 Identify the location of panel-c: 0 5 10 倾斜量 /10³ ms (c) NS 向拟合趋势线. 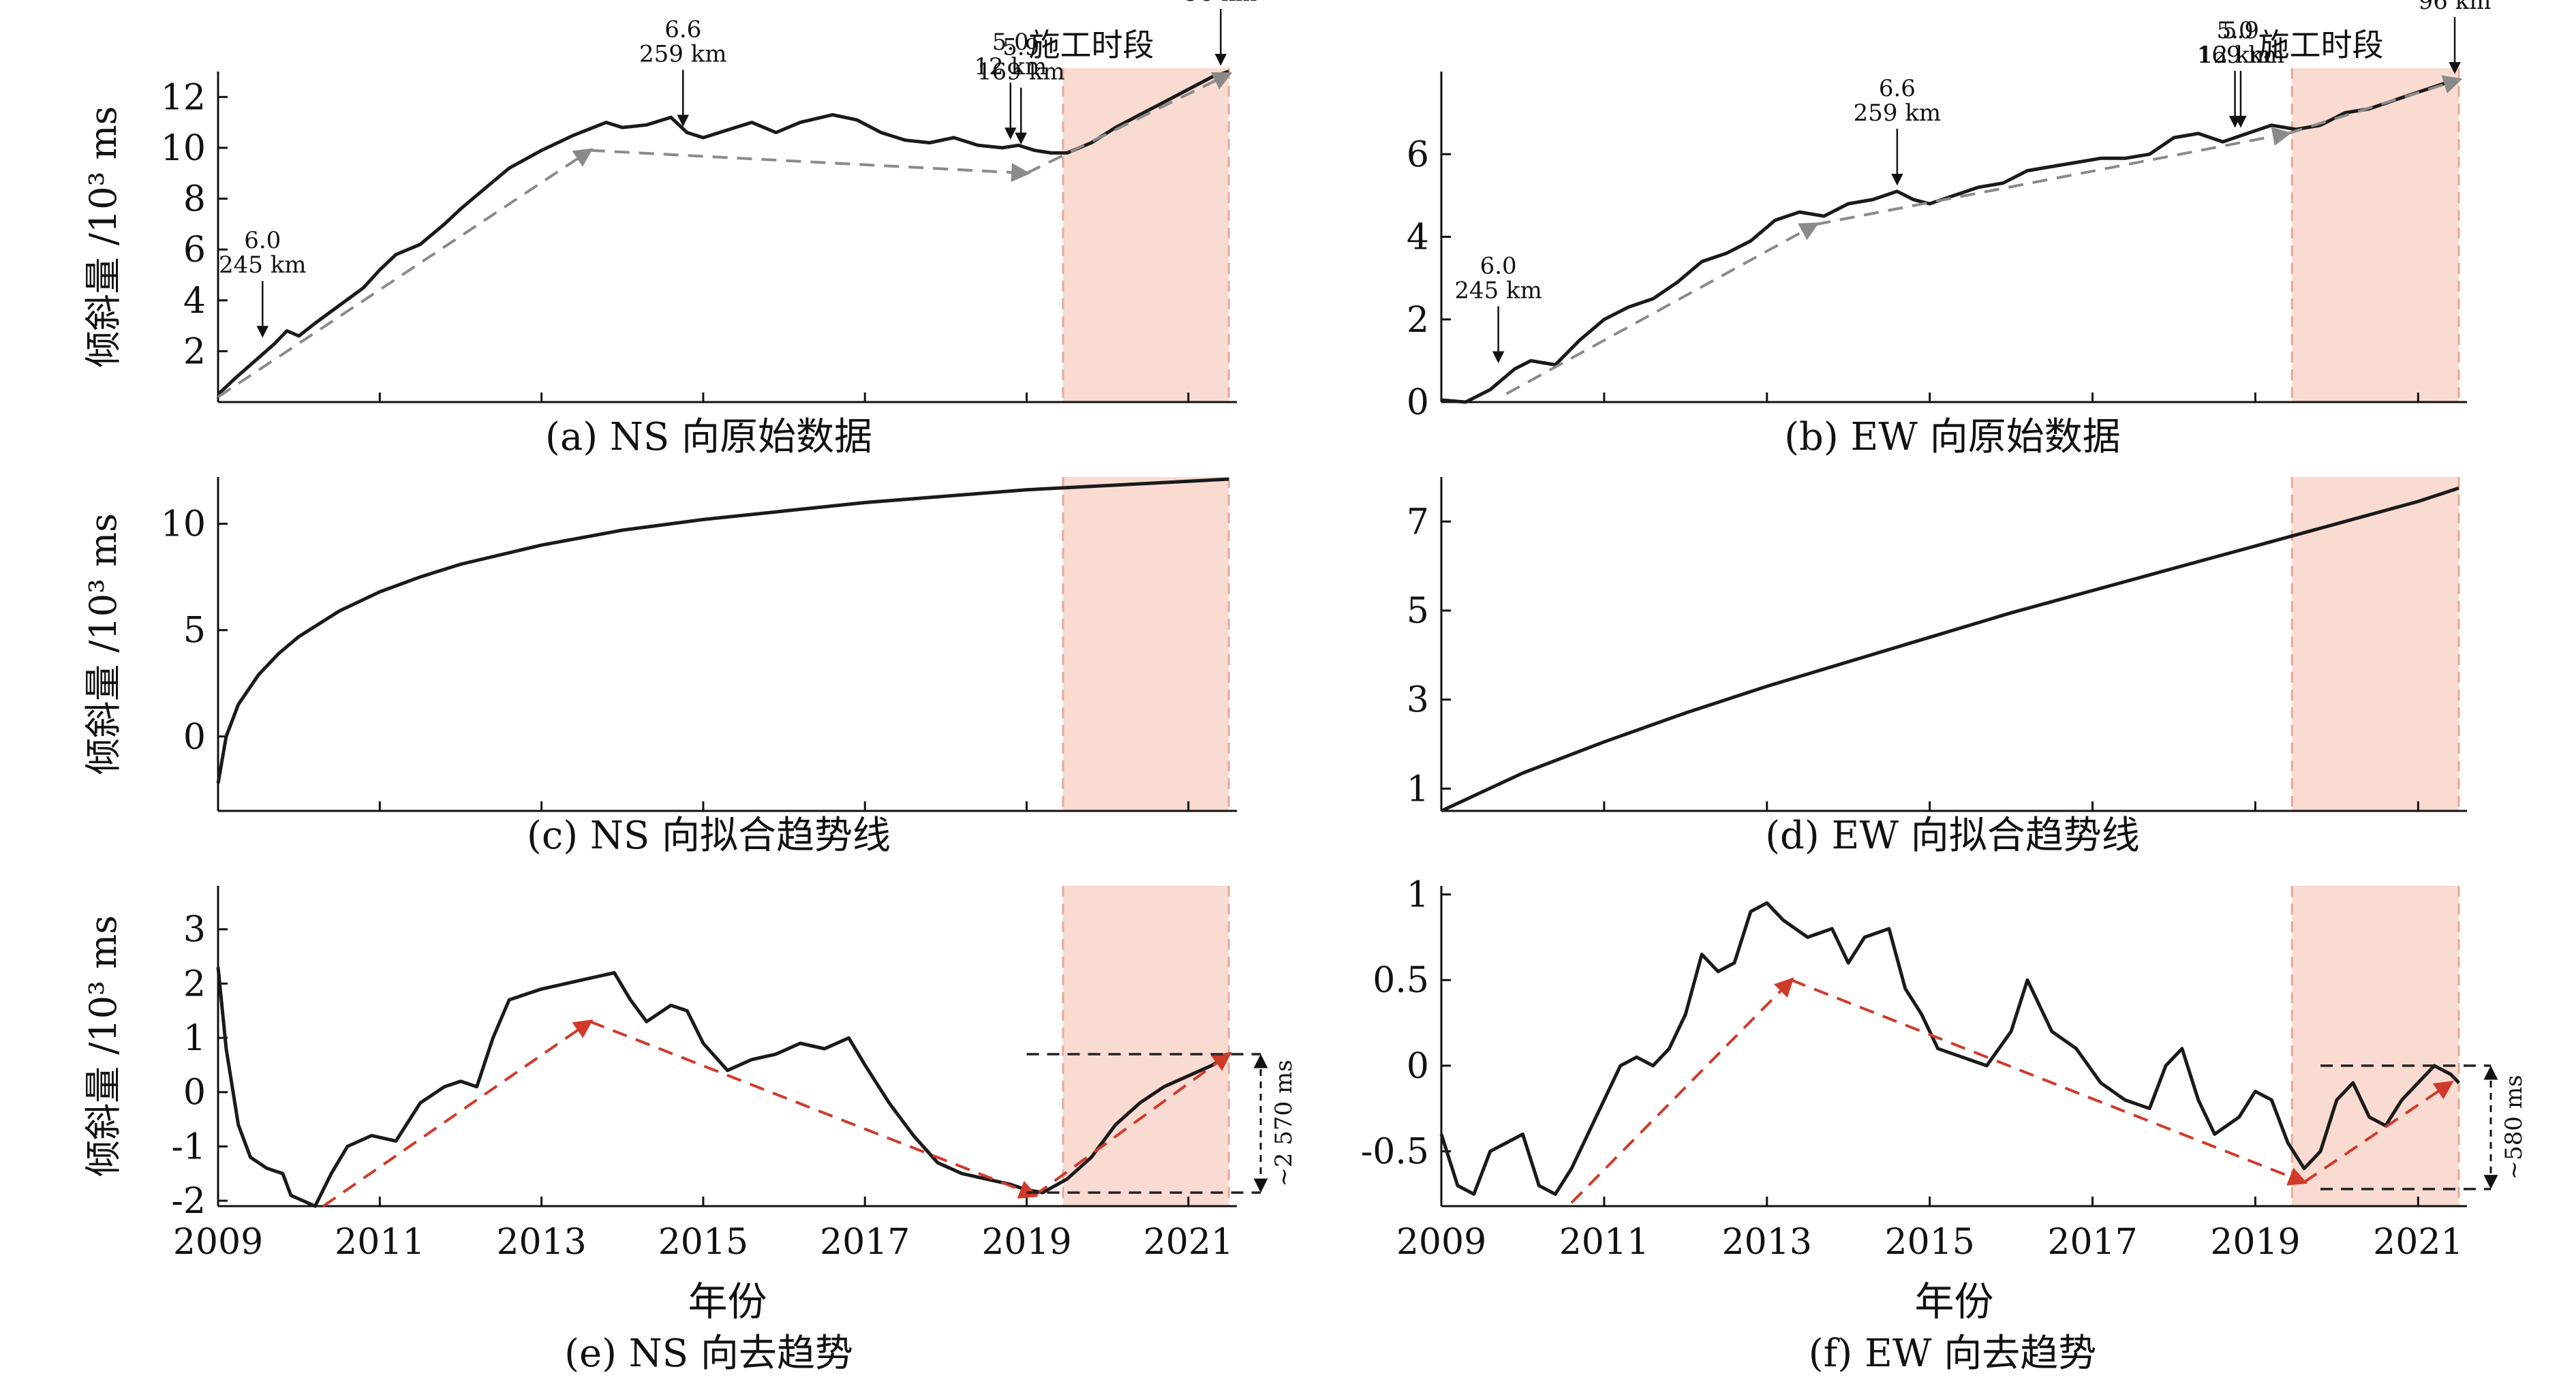
(659, 667).